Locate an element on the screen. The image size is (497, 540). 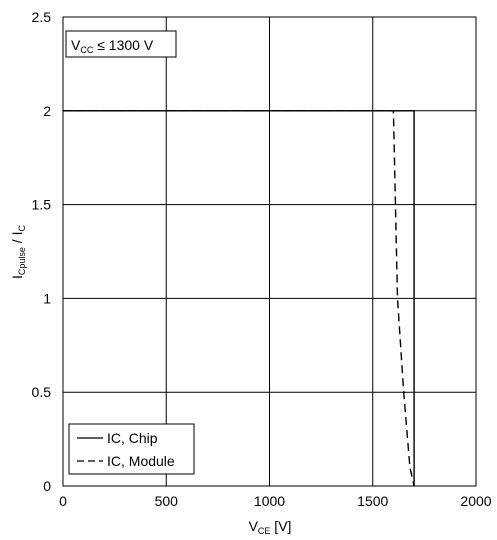
vcc-annotation-text: VCC ≤ 1300 V is located at coordinates (112, 46).